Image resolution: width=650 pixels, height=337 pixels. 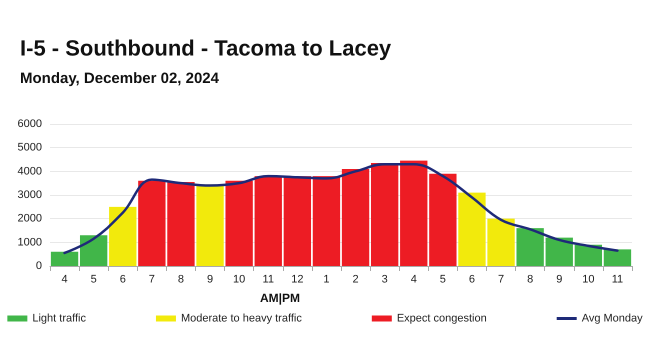 I want to click on y-tick-label: 0, so click(x=39, y=266).